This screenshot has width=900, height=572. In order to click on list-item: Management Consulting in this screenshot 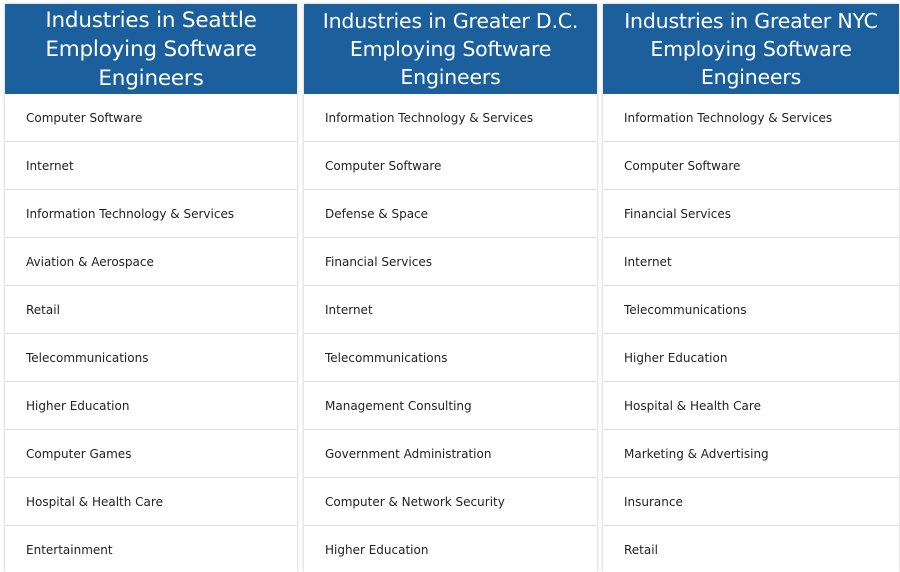, I will do `click(450, 406)`.